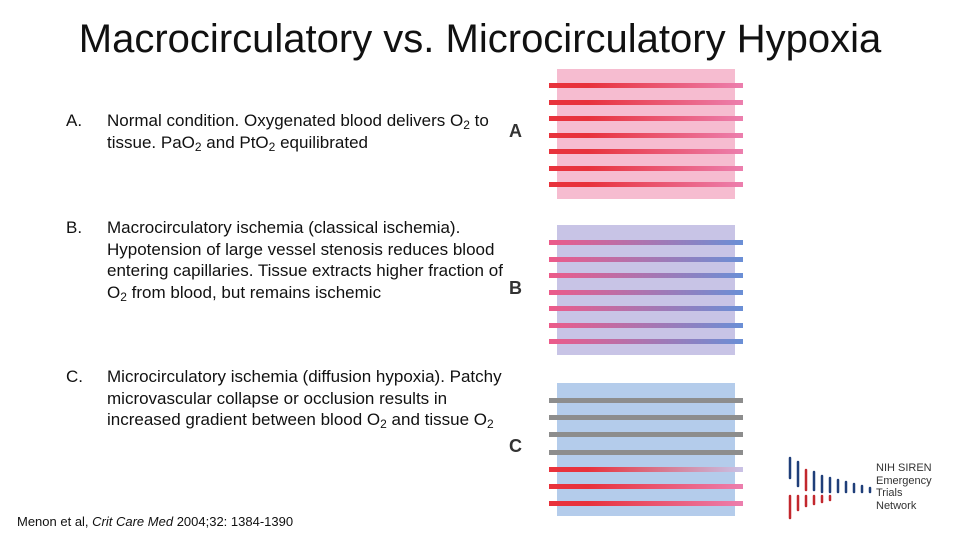 This screenshot has width=960, height=545. Describe the element at coordinates (830, 488) in the screenshot. I see `siren-waveform-icon` at that location.